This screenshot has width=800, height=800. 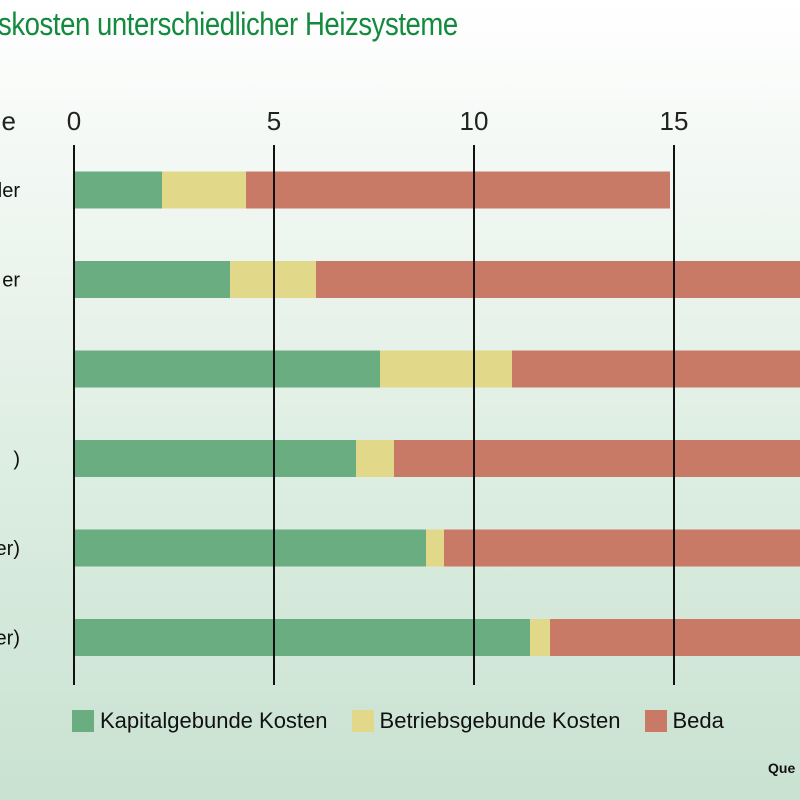 What do you see at coordinates (474, 121) in the screenshot?
I see `x-tick-label: 10` at bounding box center [474, 121].